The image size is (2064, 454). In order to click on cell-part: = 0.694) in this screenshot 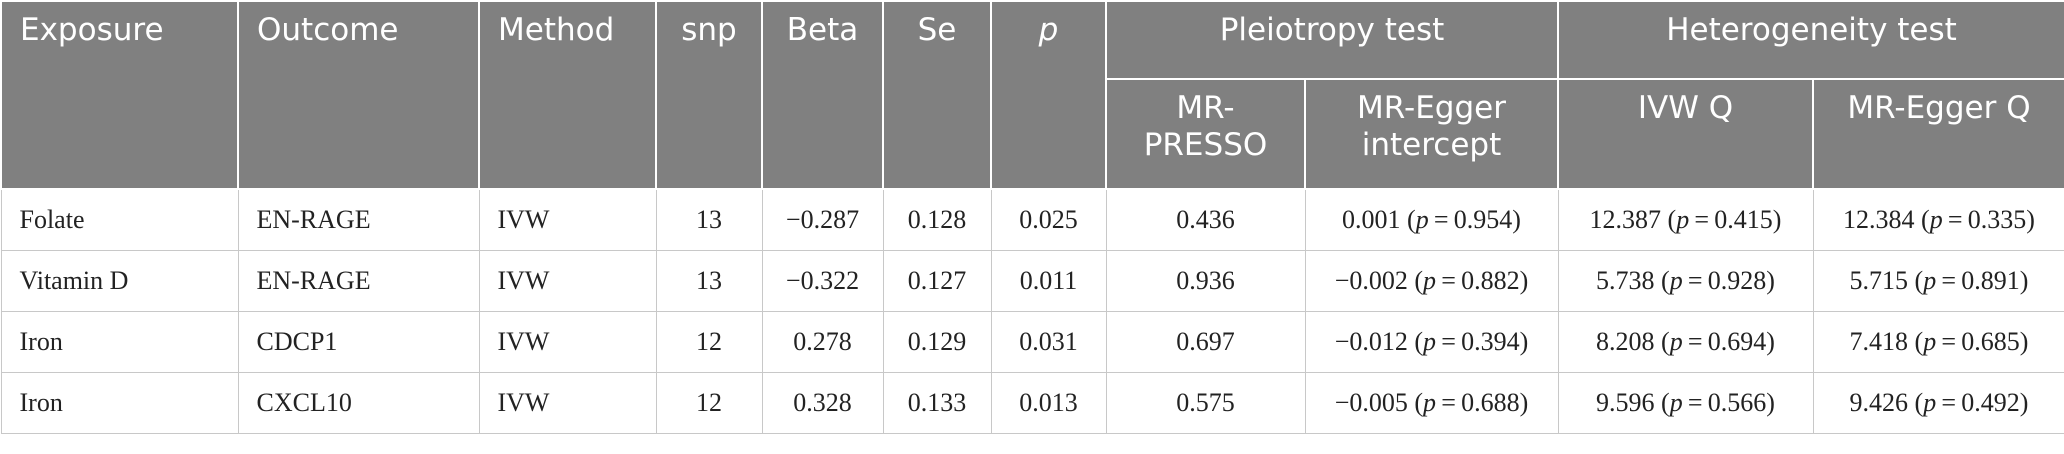, I will do `click(1728, 341)`.